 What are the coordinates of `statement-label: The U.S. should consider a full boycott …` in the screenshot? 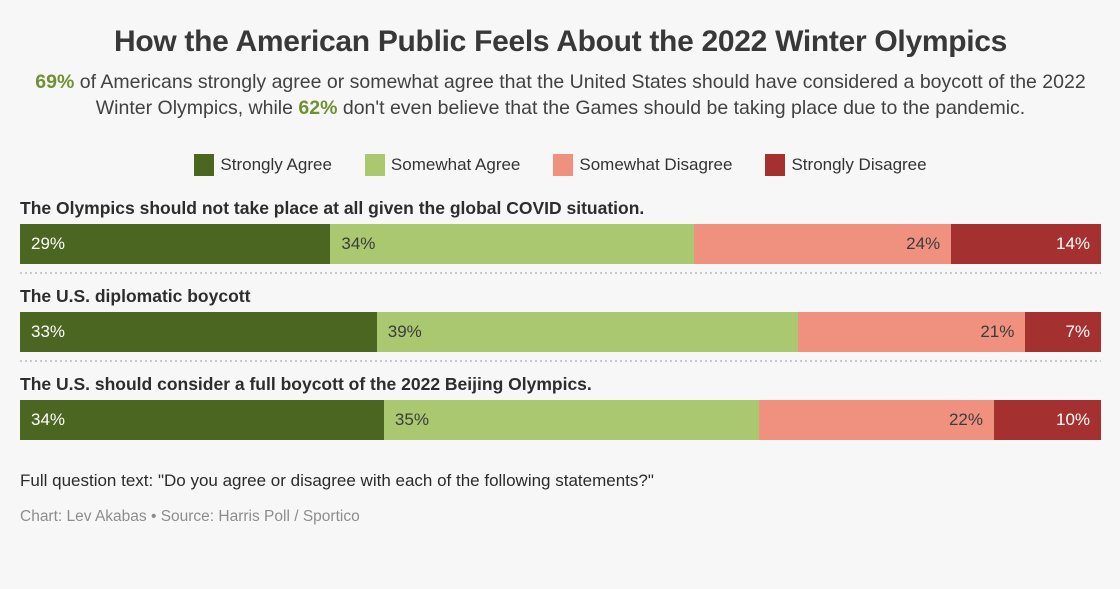 It's located at (306, 384).